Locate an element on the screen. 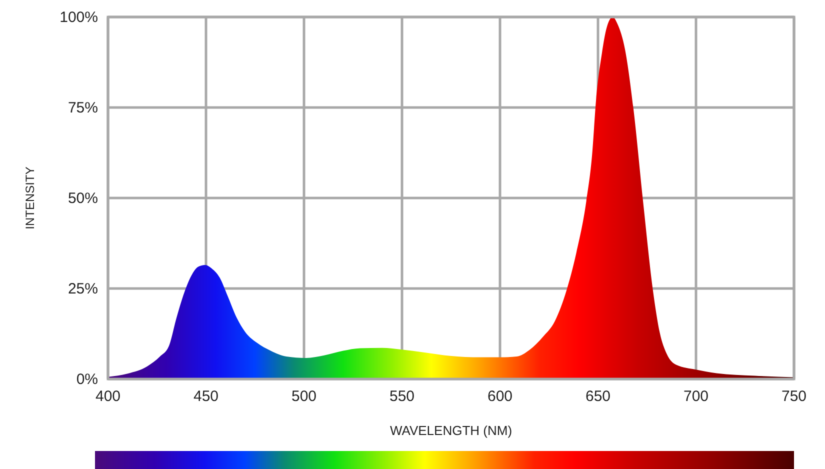 This screenshot has height=469, width=825. x-tick-label: 500 is located at coordinates (304, 396).